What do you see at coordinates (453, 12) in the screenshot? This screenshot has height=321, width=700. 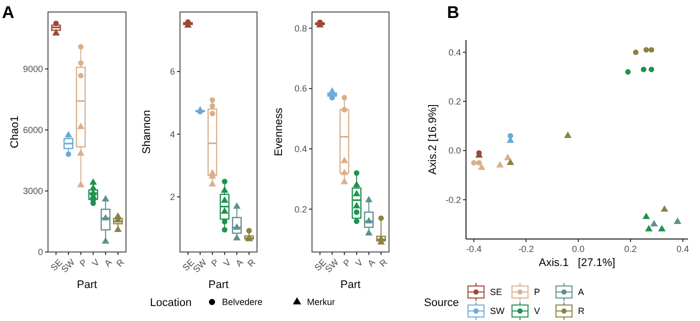 I see `text: B` at bounding box center [453, 12].